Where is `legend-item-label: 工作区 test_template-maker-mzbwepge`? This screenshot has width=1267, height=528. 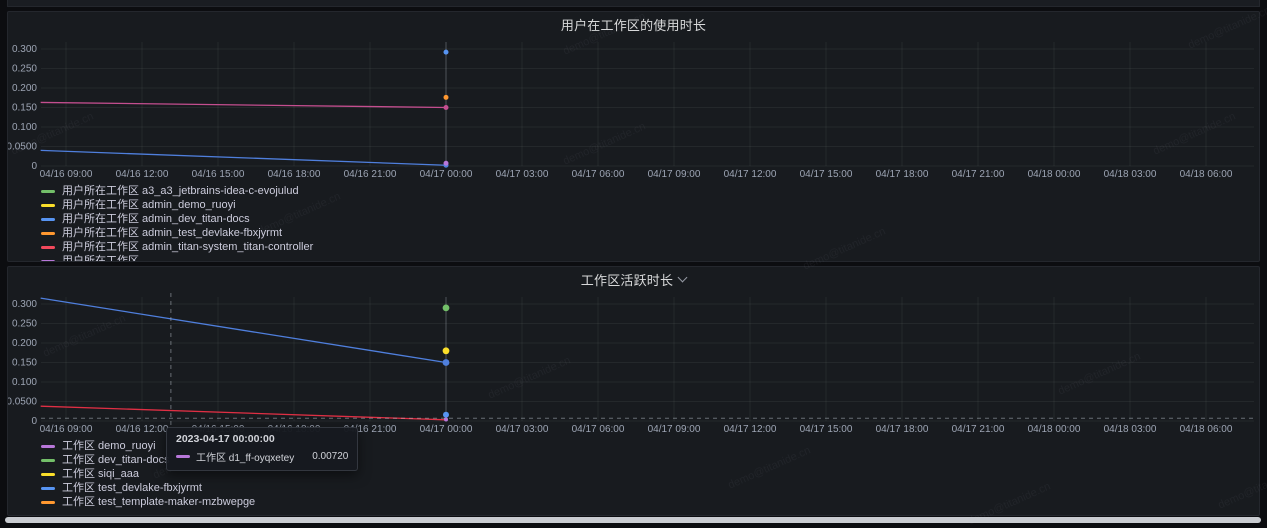
legend-item-label: 工作区 test_template-maker-mzbwepge is located at coordinates (159, 502).